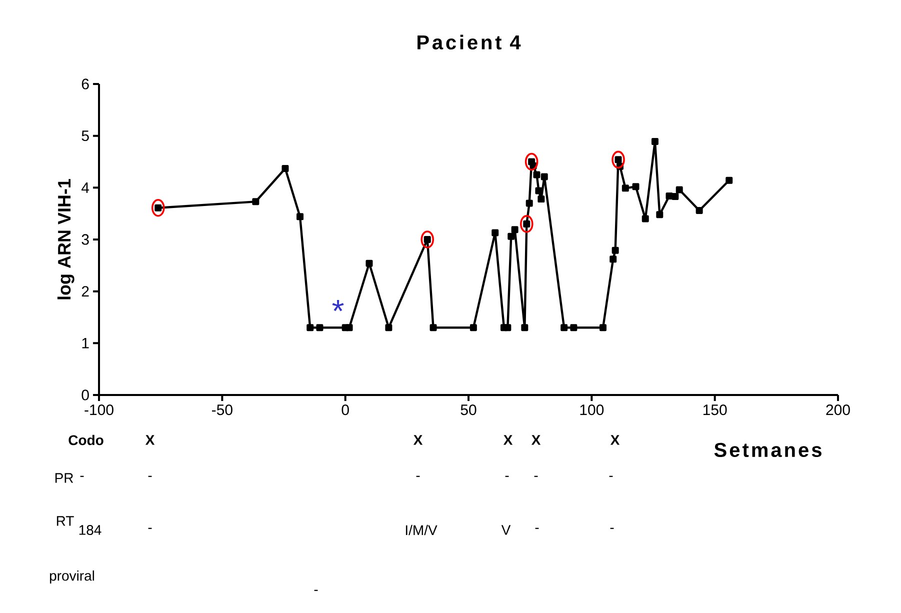 The image size is (901, 613). I want to click on text: Codo, so click(86, 440).